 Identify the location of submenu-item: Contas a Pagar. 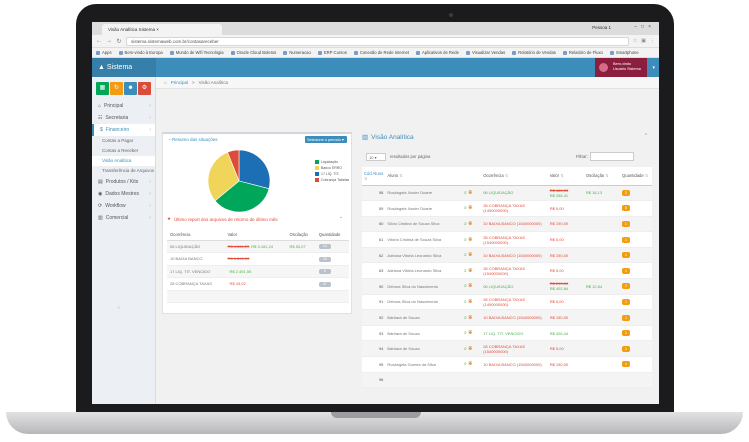
(118, 140).